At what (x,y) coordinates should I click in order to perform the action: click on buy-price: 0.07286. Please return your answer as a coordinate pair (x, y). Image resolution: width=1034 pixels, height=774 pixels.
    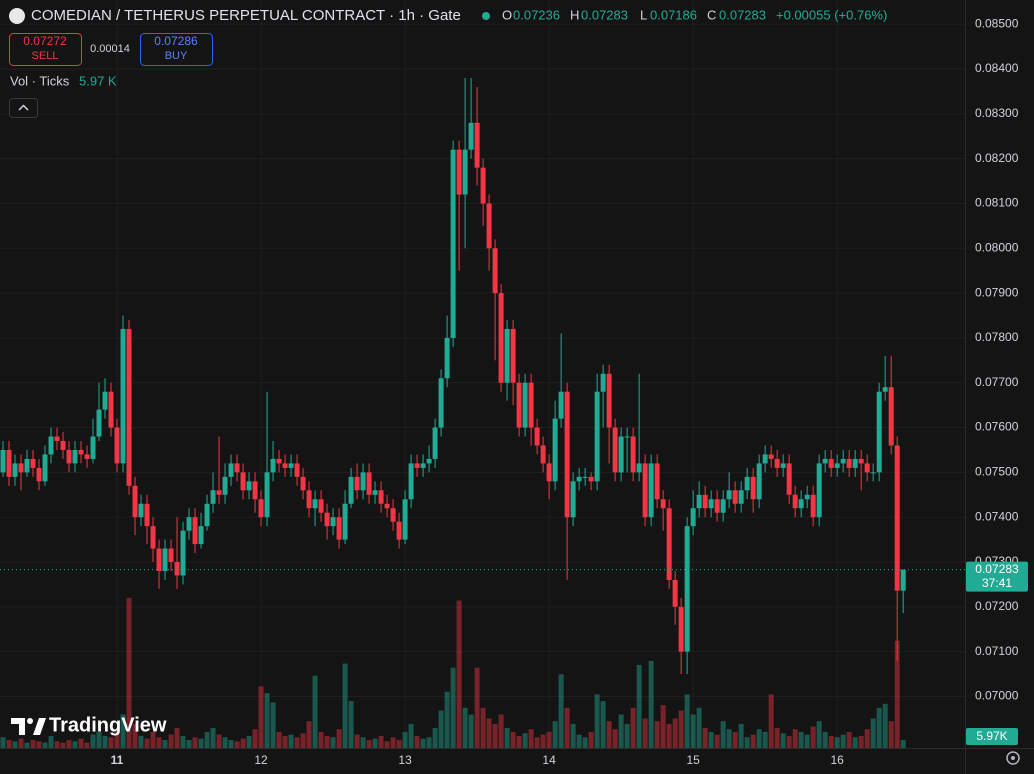
    Looking at the image, I should click on (176, 41).